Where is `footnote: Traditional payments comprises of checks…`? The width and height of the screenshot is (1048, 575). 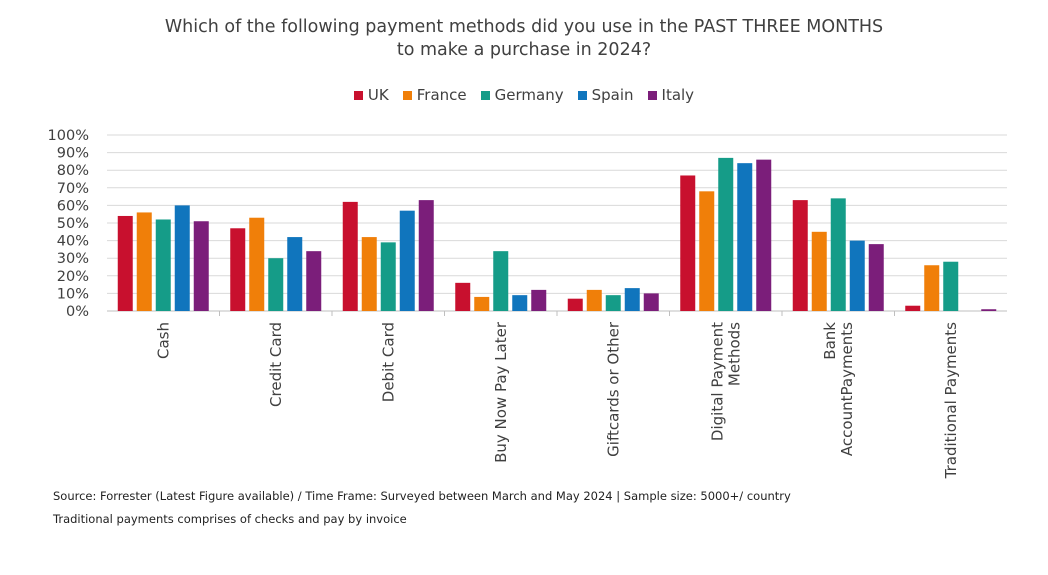
footnote: Traditional payments comprises of checks… is located at coordinates (230, 519).